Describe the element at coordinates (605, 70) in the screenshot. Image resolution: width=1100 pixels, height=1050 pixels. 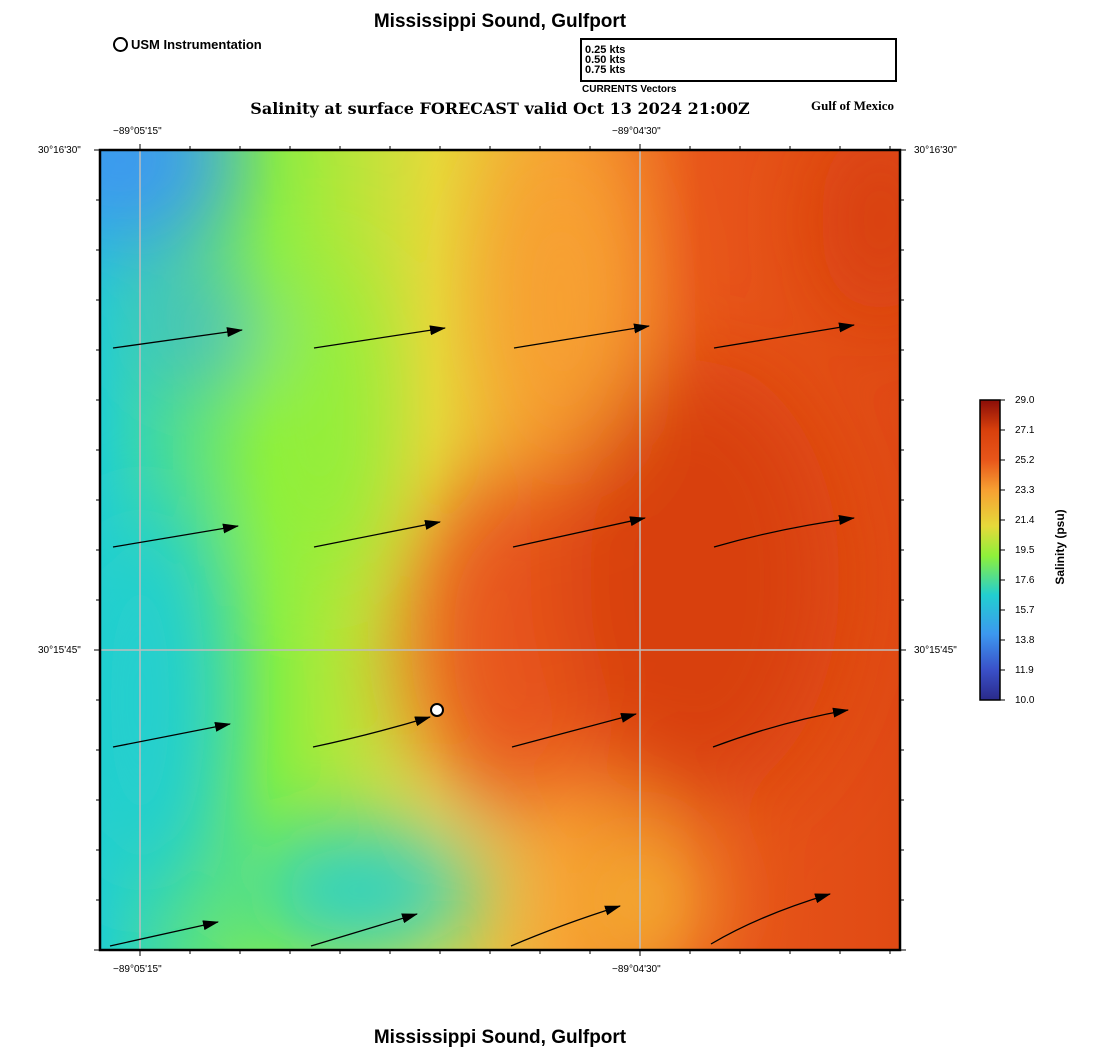
I see `vector-legend-label-3: 0.75 kts` at that location.